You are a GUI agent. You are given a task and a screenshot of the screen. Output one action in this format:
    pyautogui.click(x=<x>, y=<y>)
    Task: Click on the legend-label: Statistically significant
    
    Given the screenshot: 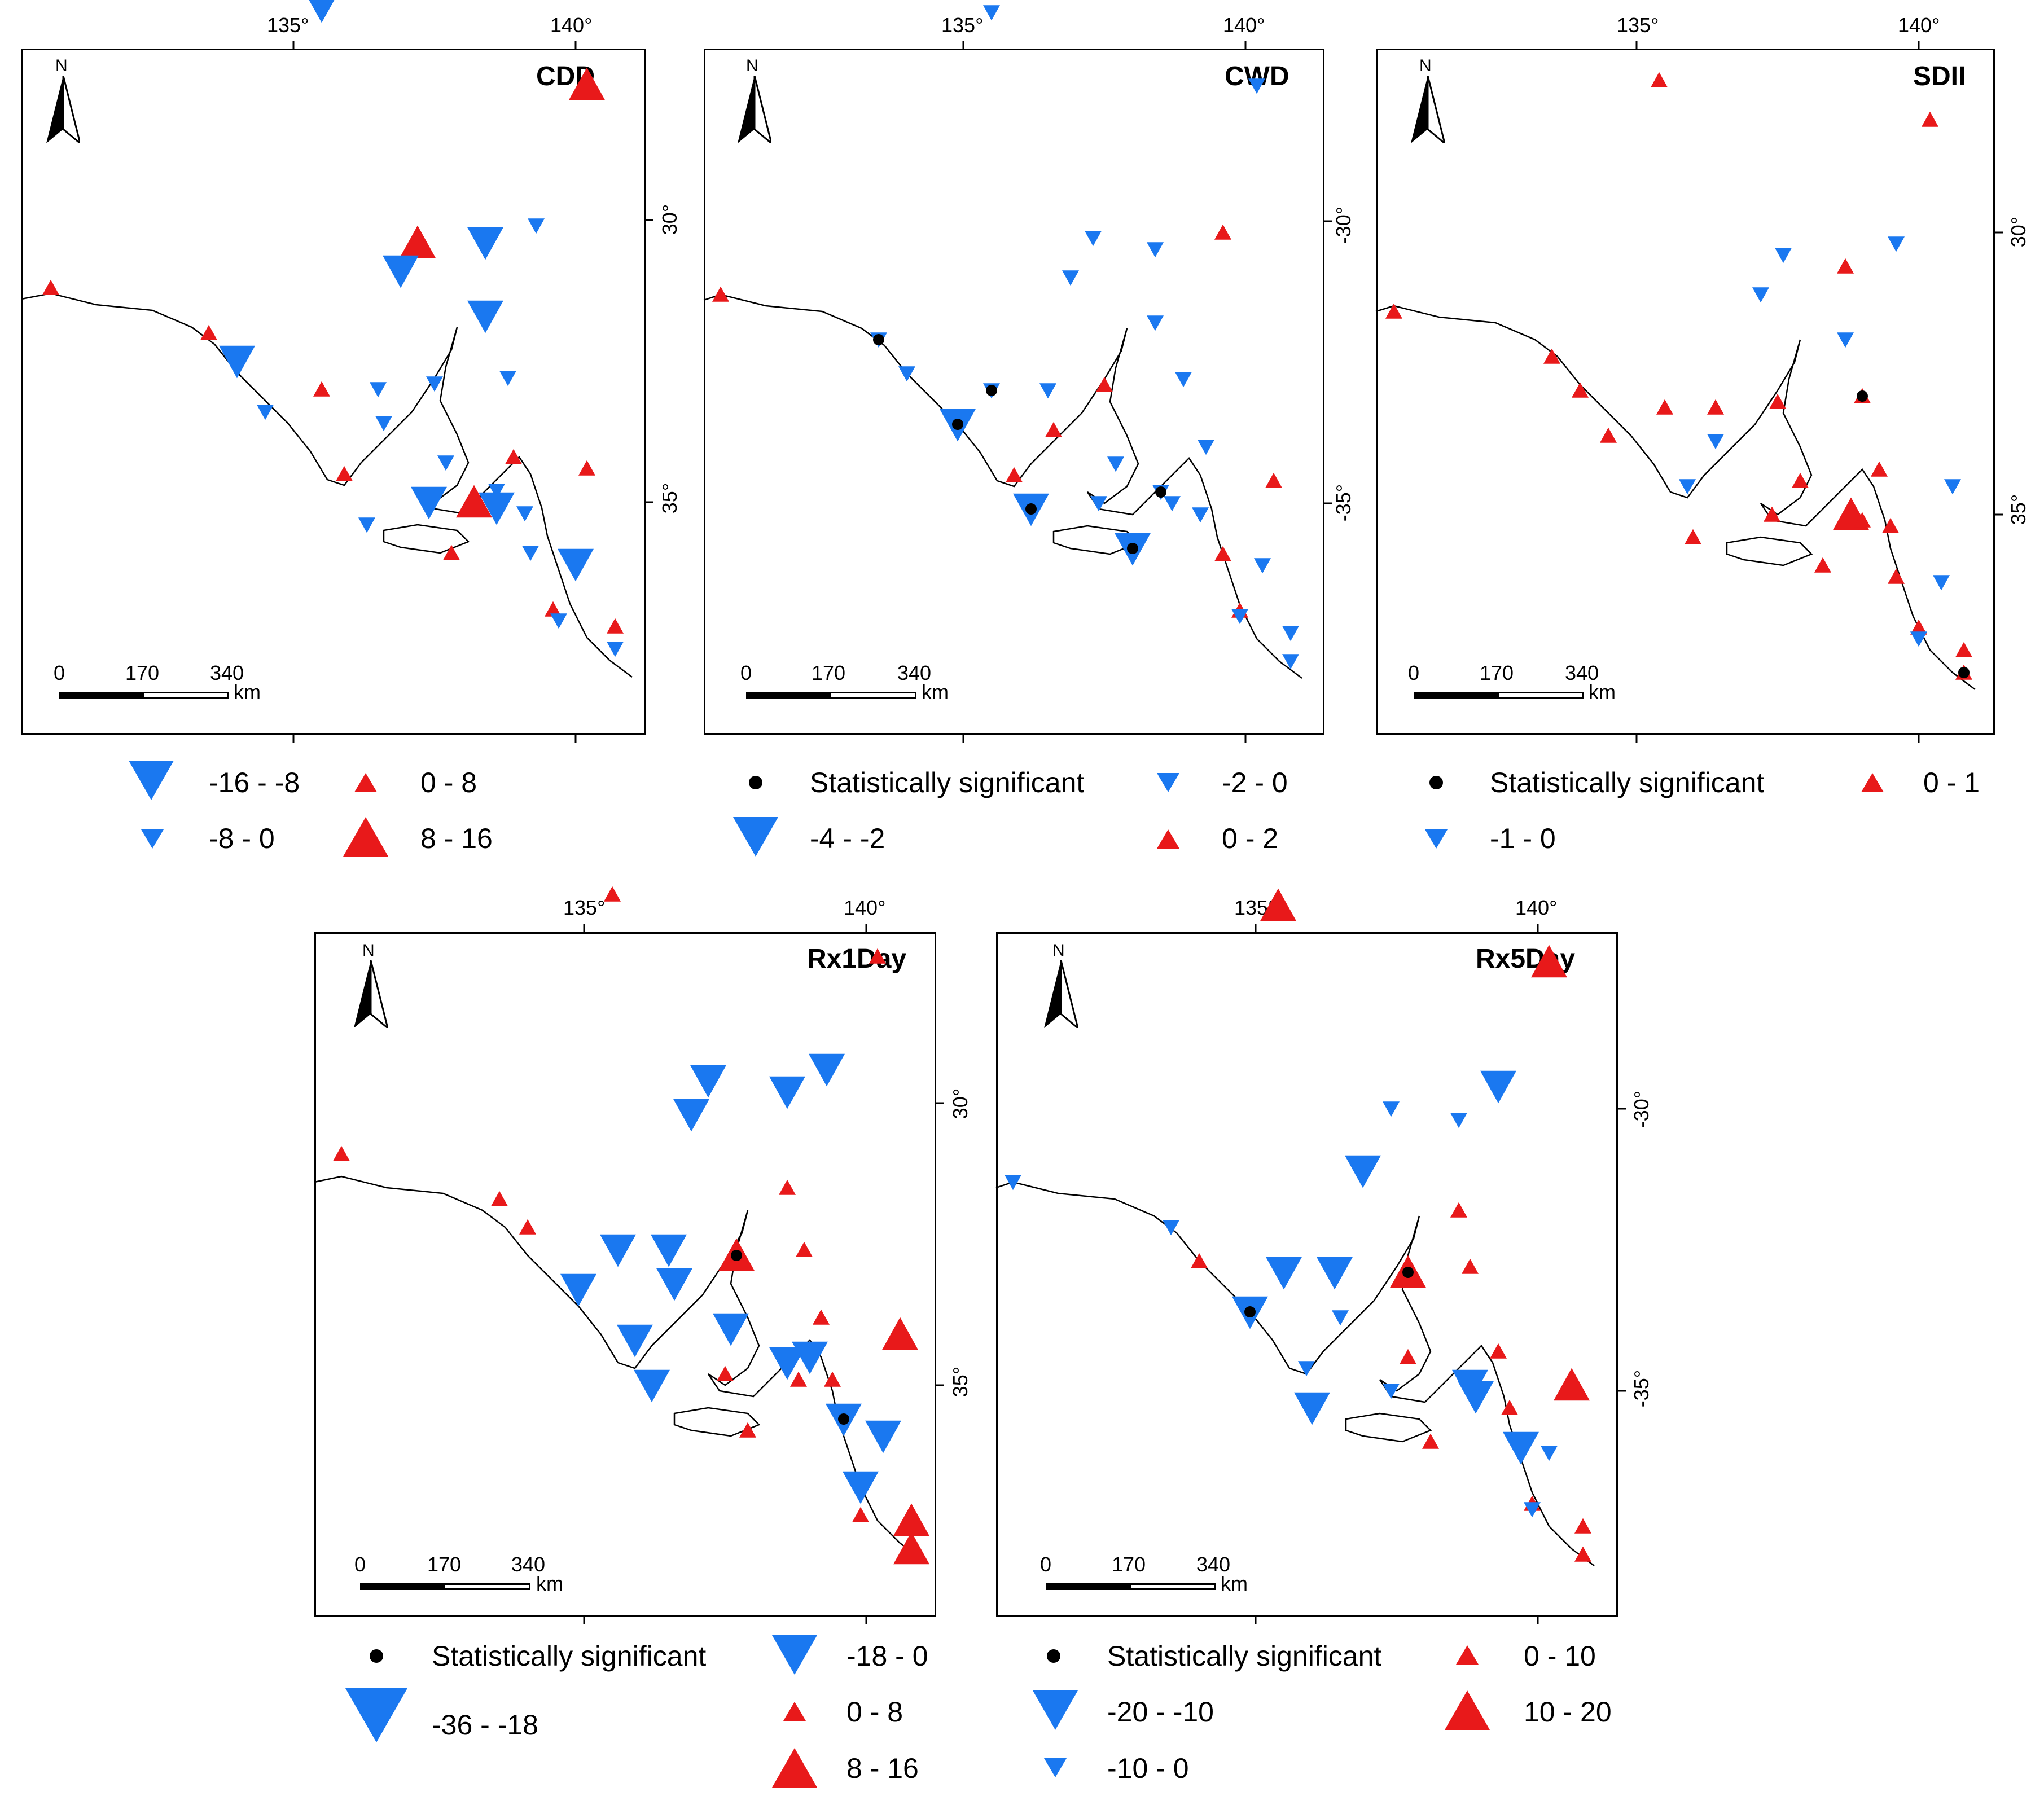 What is the action you would take?
    pyautogui.click(x=1244, y=1656)
    